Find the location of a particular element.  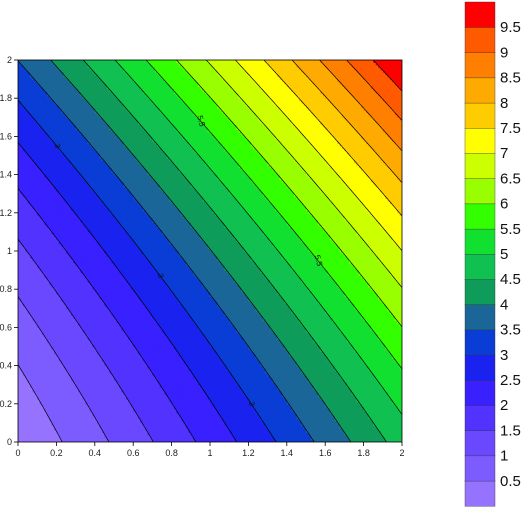

x-tick-label: 0.8 is located at coordinates (171, 453).